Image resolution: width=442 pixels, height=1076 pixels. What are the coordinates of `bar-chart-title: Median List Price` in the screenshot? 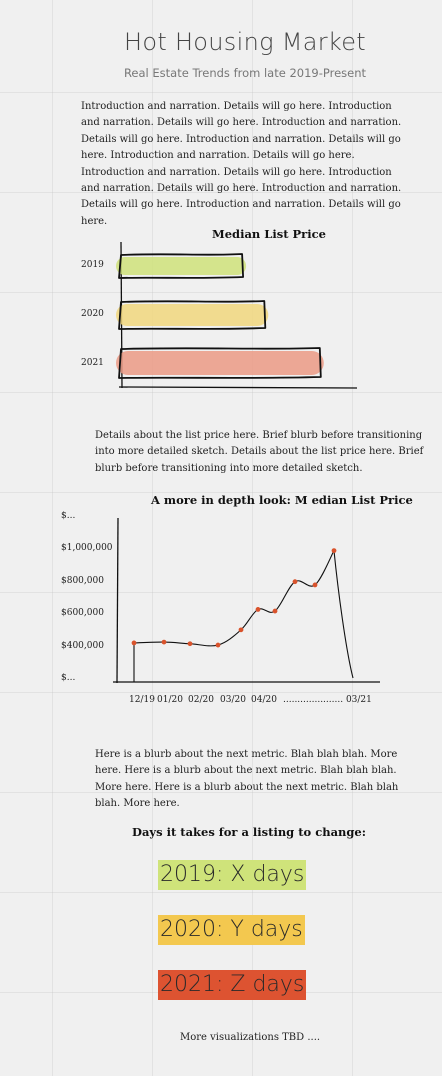 It's located at (269, 234).